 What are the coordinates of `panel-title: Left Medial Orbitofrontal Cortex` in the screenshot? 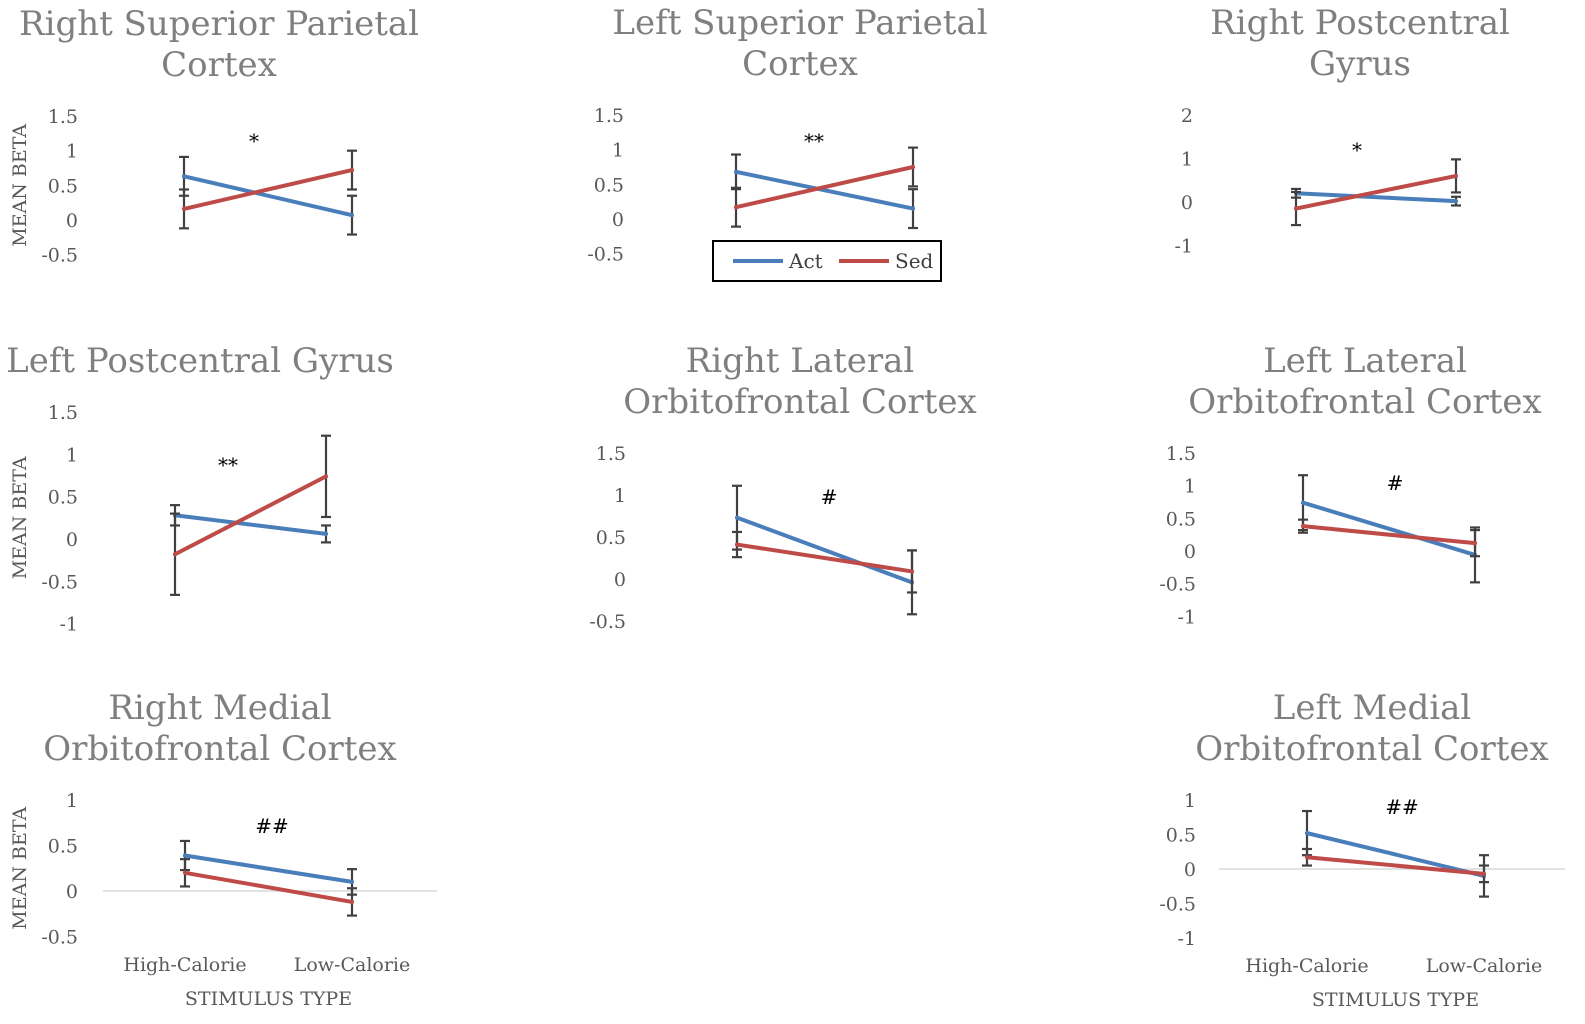 It's located at (1371, 728).